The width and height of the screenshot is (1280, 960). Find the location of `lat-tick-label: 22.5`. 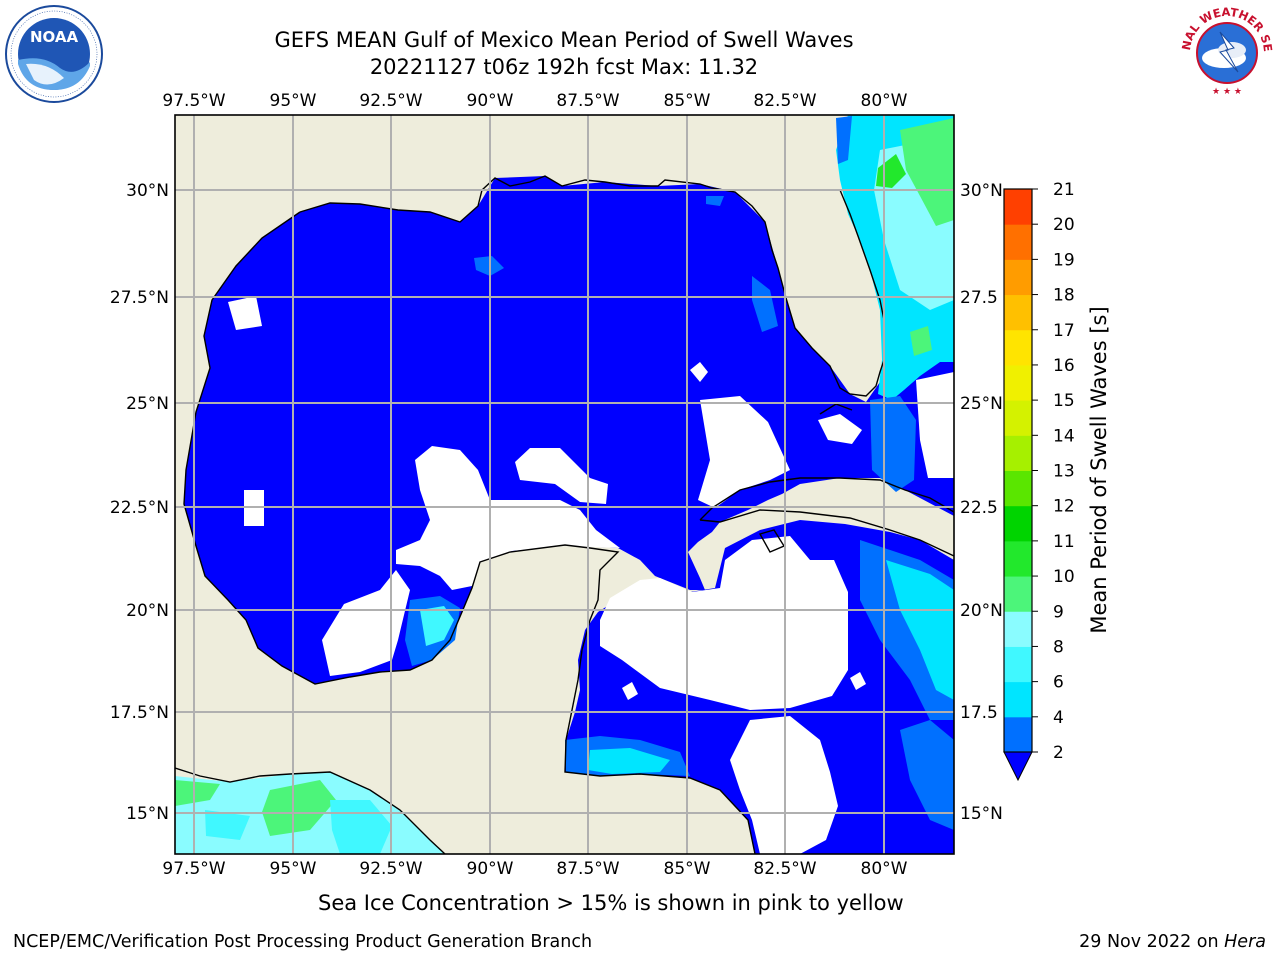

lat-tick-label: 22.5 is located at coordinates (979, 508).